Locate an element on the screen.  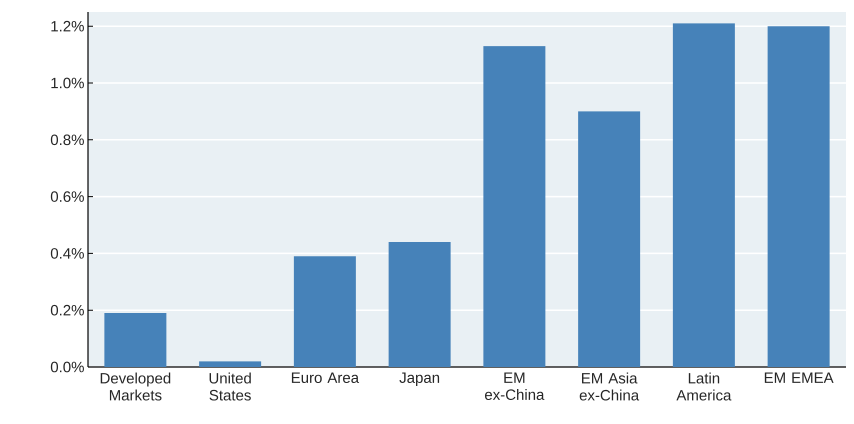
y-tick-label: 1.0% is located at coordinates (67, 83).